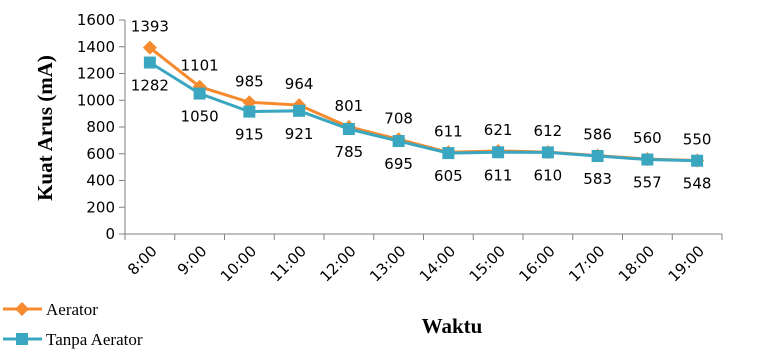  I want to click on x-tick-label: 10:00, so click(238, 263).